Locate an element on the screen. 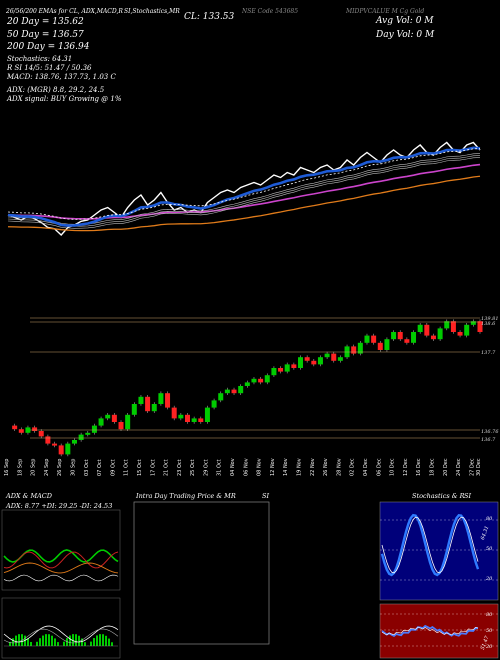  rsi-label: R SI 14/5: 51.47 / 50.36 is located at coordinates (49, 68).